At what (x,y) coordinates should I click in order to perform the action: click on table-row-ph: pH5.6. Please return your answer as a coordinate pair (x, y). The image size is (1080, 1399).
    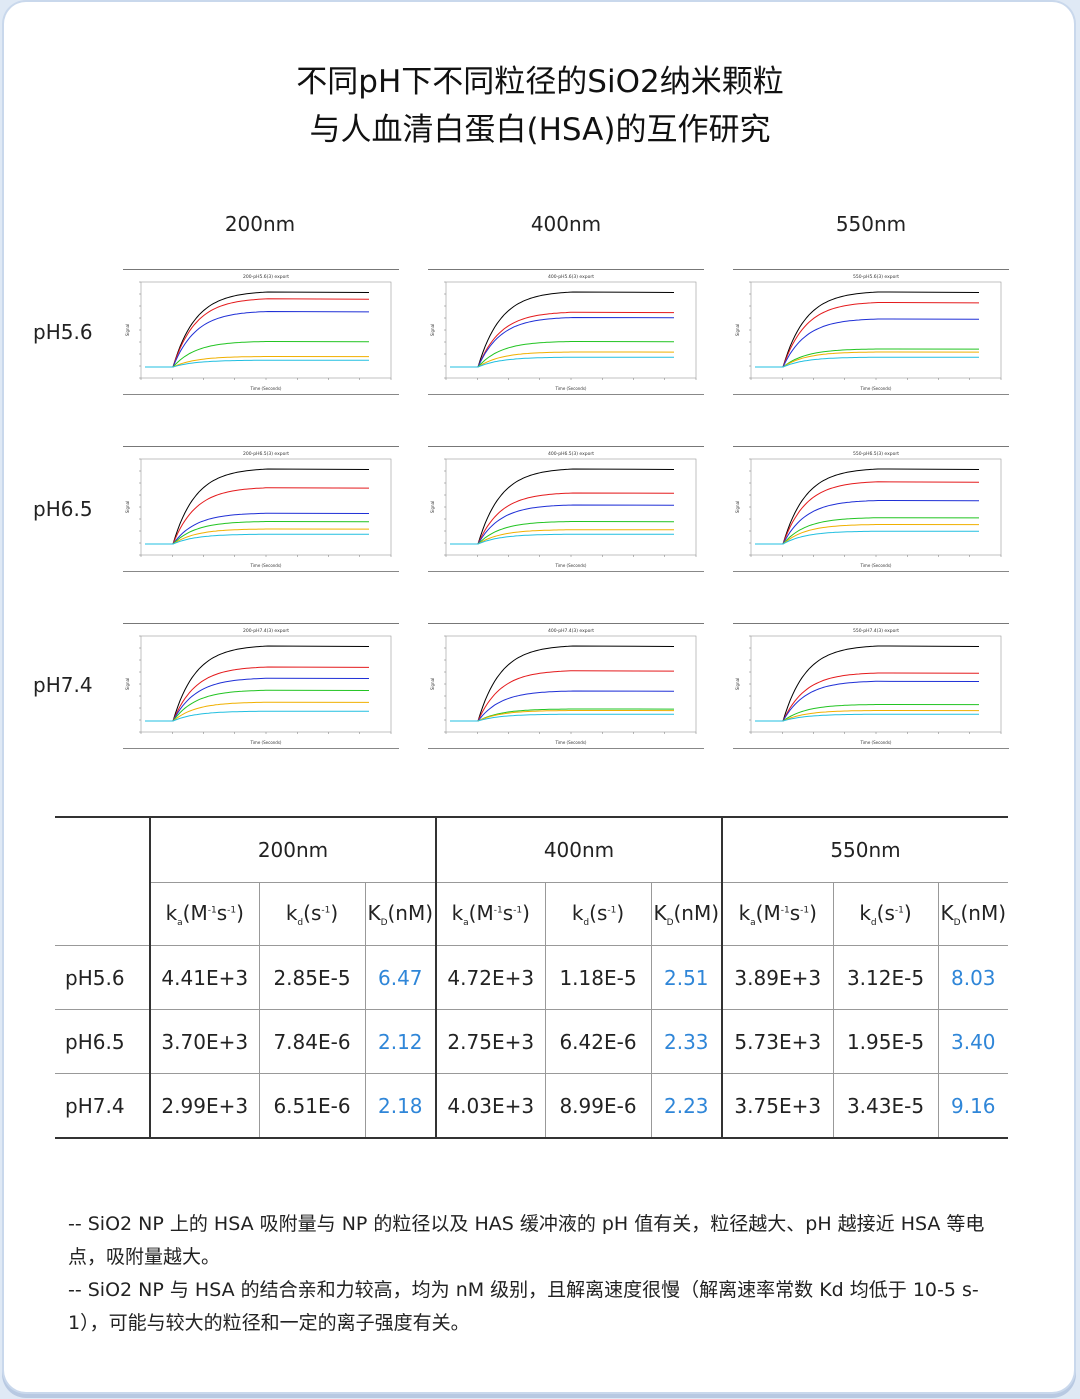
    Looking at the image, I should click on (102, 977).